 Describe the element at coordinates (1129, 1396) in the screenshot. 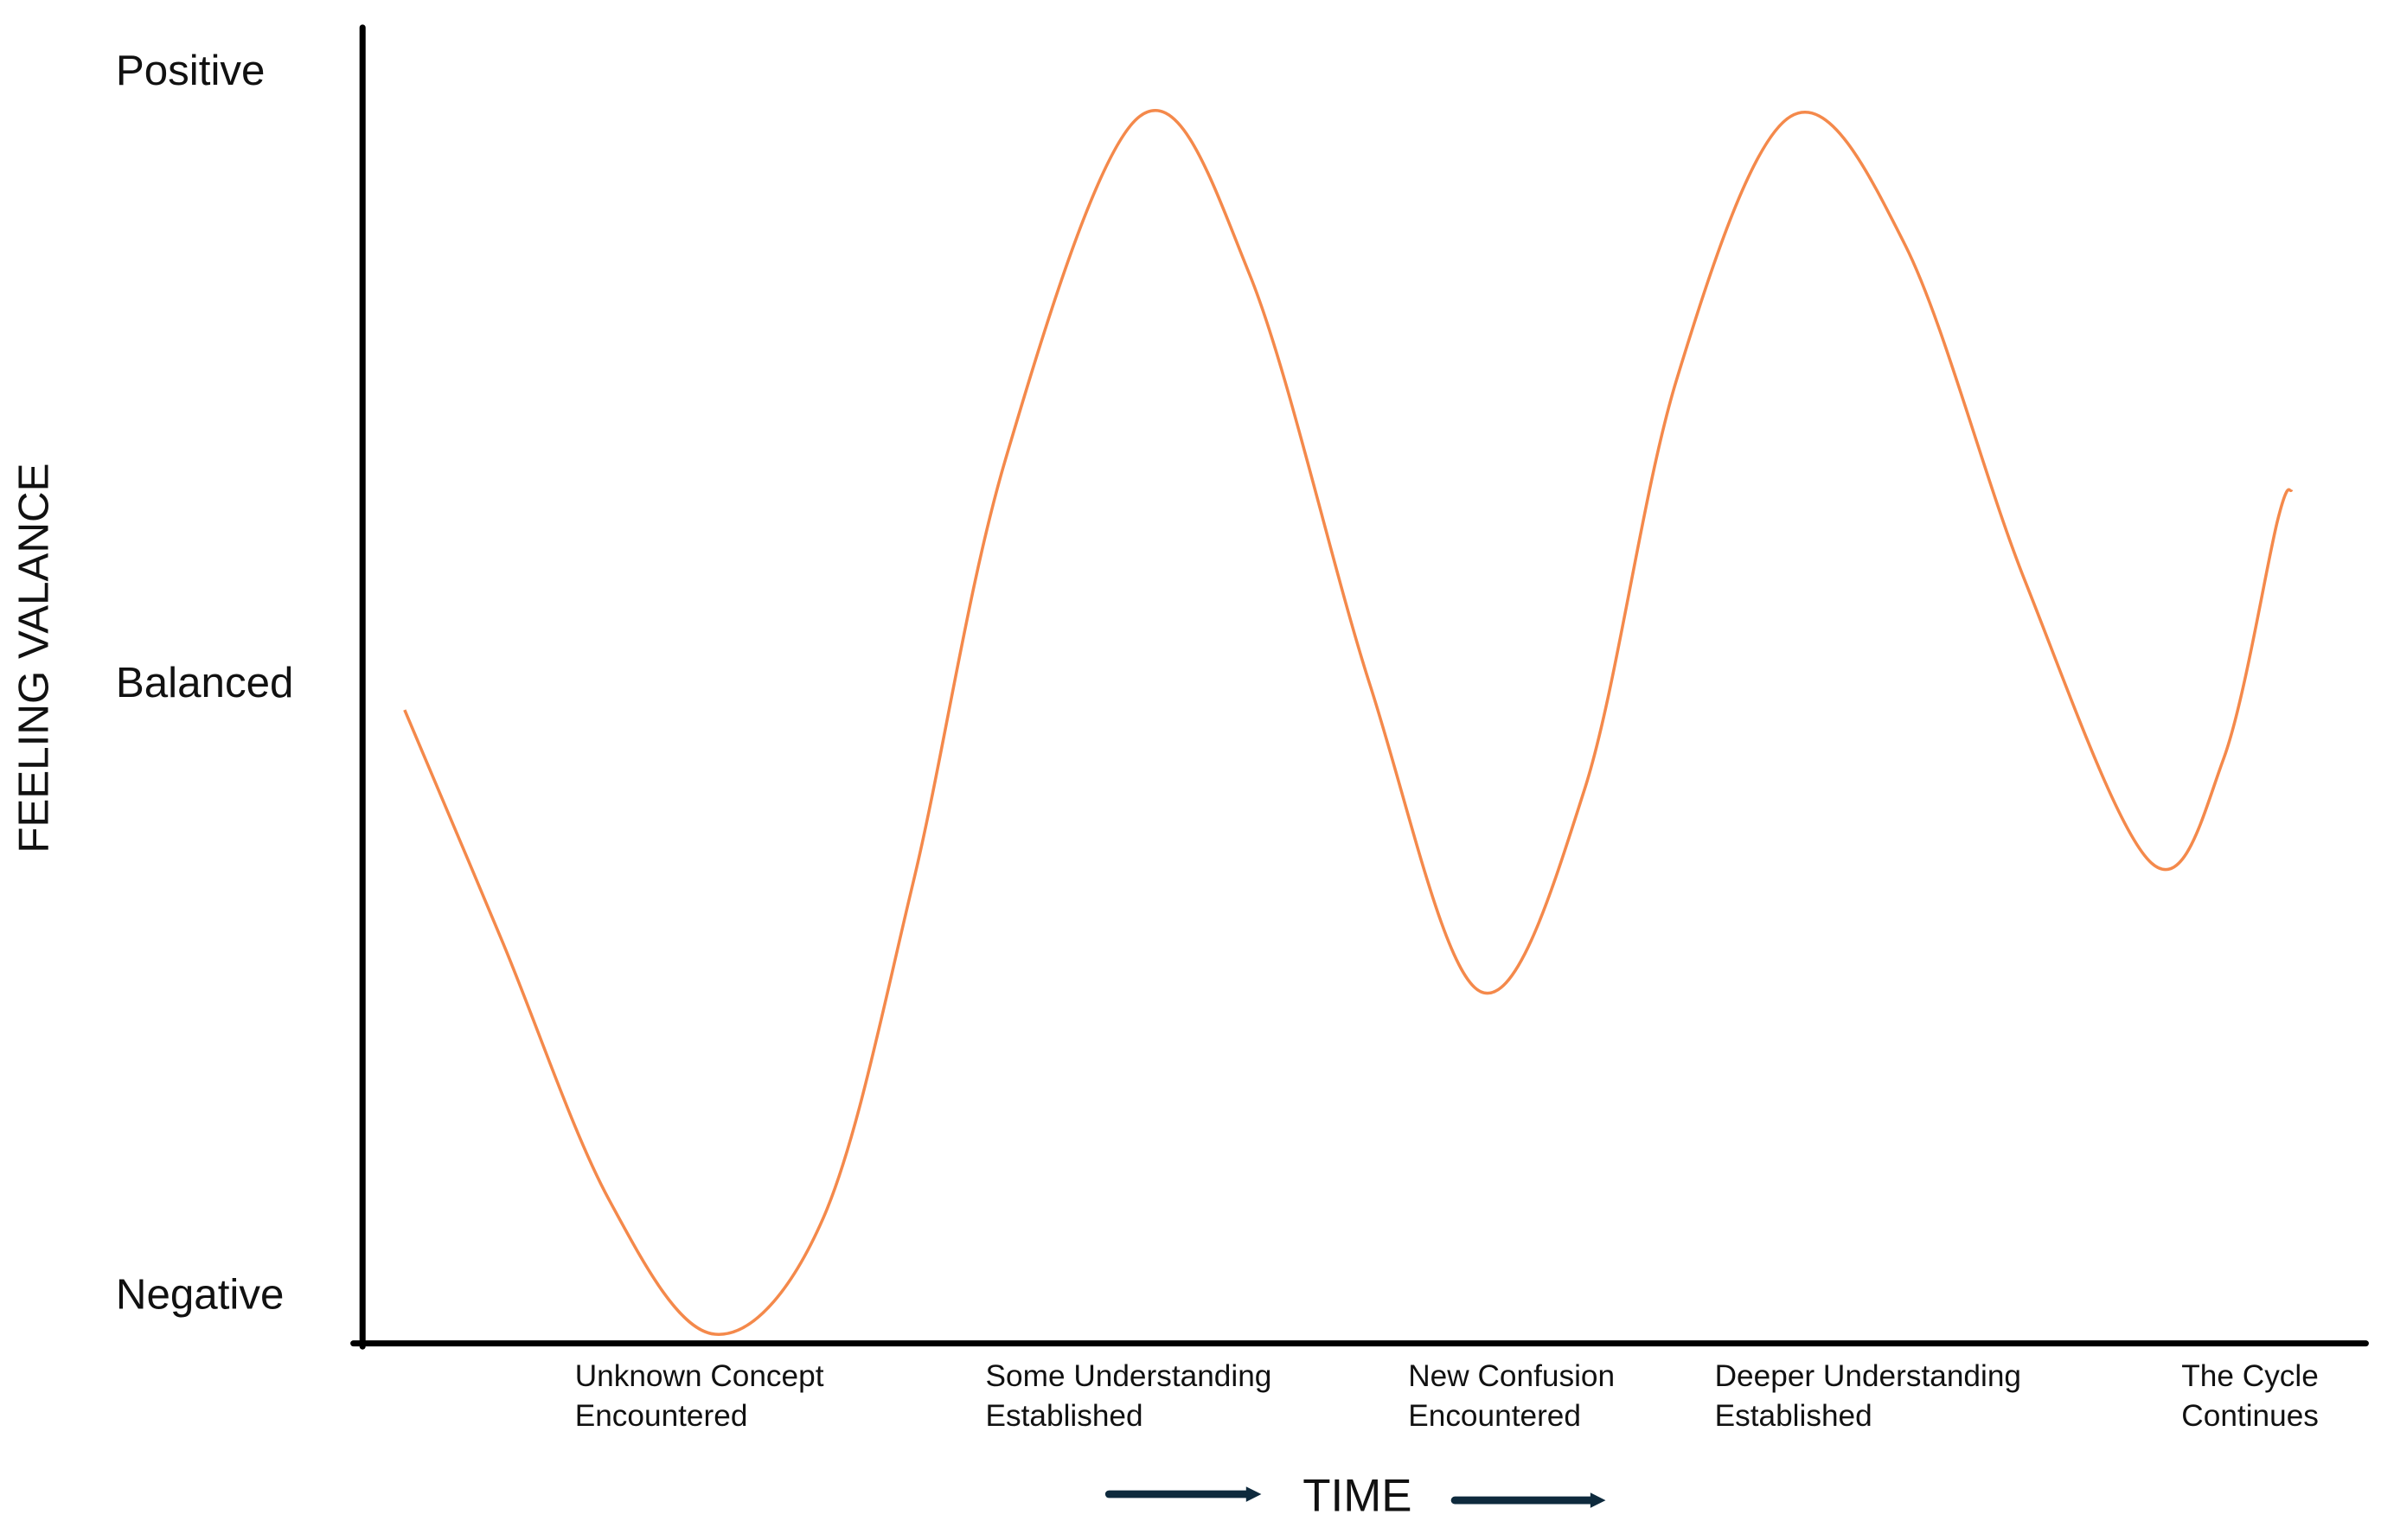

I see `x-tick-label: Some Understanding Established` at that location.